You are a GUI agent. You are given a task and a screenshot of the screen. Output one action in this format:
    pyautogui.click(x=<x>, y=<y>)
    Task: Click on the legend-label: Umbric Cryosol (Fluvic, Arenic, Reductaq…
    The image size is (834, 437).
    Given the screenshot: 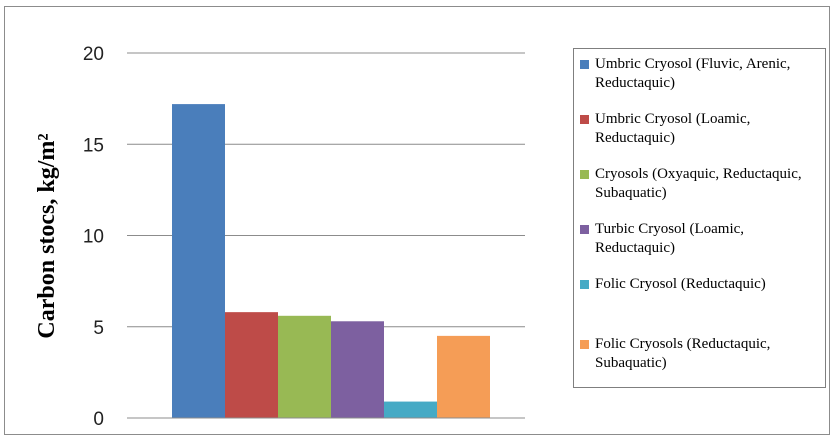 What is the action you would take?
    pyautogui.click(x=693, y=73)
    